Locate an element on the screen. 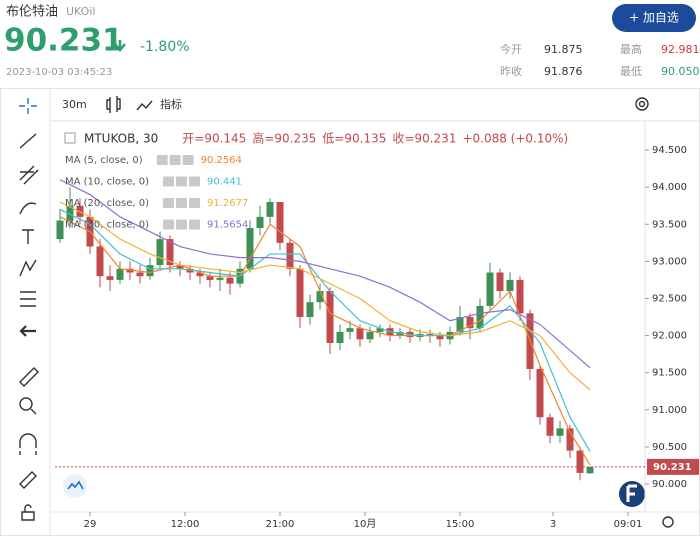  x-tick-label: 3 is located at coordinates (553, 524).